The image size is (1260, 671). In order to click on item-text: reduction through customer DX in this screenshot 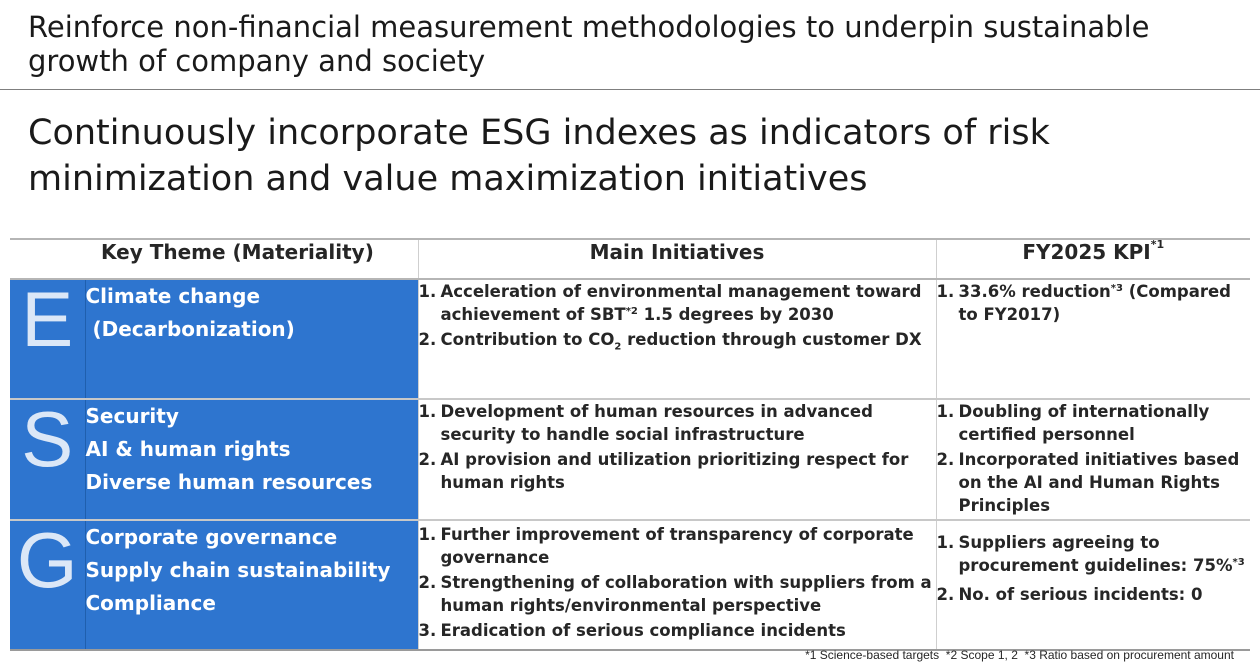, I will do `click(771, 339)`.